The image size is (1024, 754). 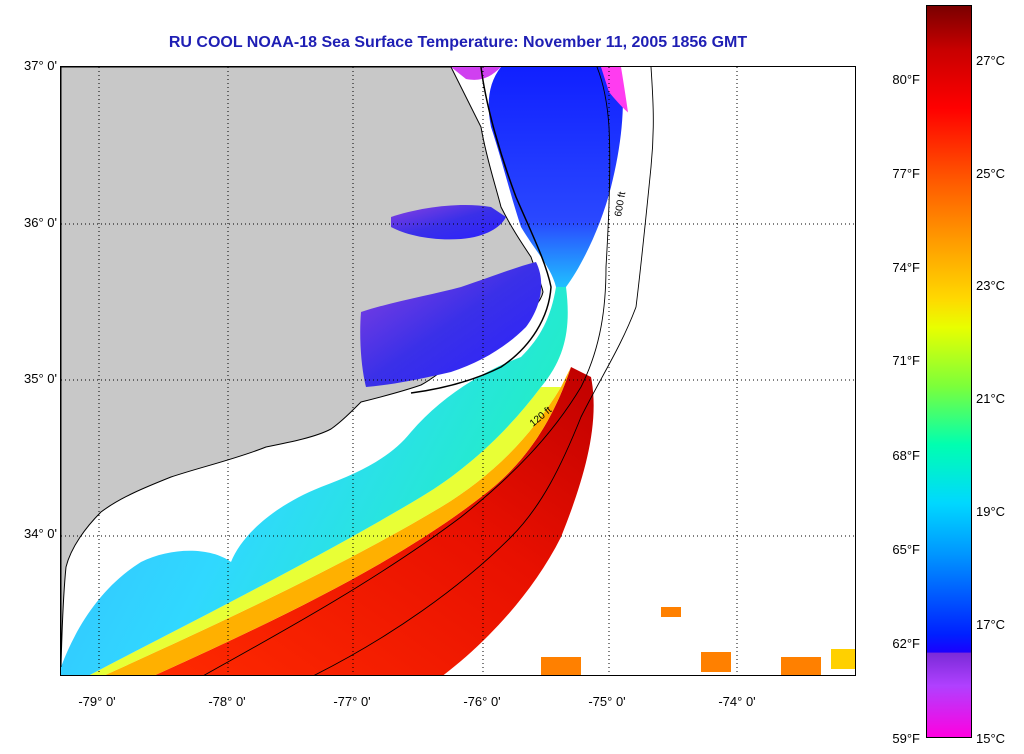 I want to click on cloud-gaps, so click(x=698, y=641).